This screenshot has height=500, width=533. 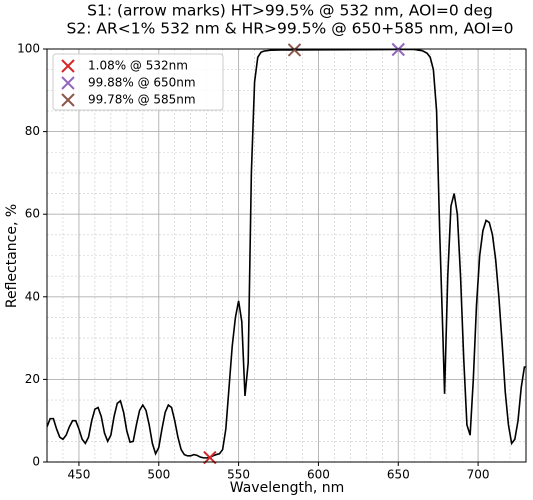 What do you see at coordinates (78, 475) in the screenshot?
I see `x-tick-label: 450` at bounding box center [78, 475].